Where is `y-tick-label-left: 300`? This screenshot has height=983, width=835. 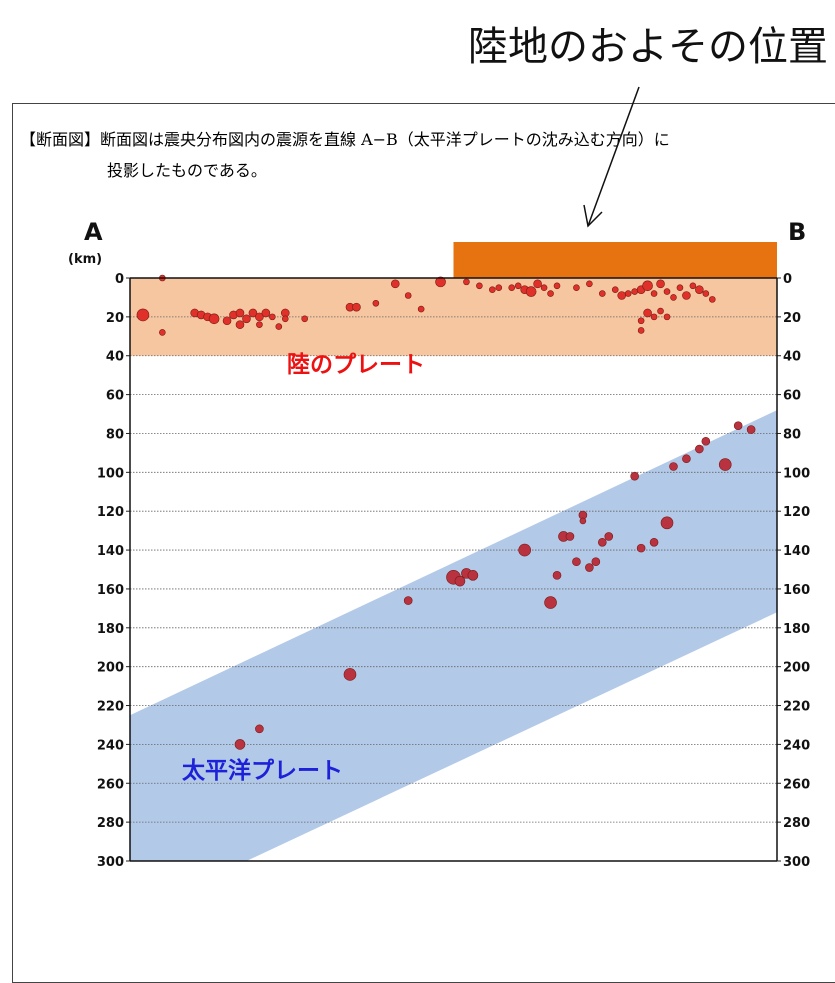
y-tick-label-left: 300 is located at coordinates (110, 862).